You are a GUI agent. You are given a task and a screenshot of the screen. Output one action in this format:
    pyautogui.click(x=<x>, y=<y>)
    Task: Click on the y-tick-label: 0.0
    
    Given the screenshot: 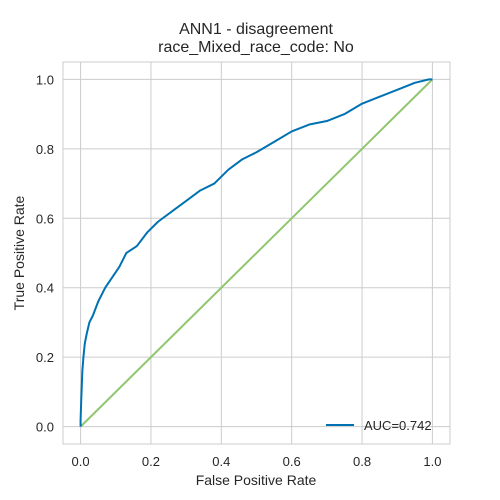 What is the action you would take?
    pyautogui.click(x=45, y=427)
    